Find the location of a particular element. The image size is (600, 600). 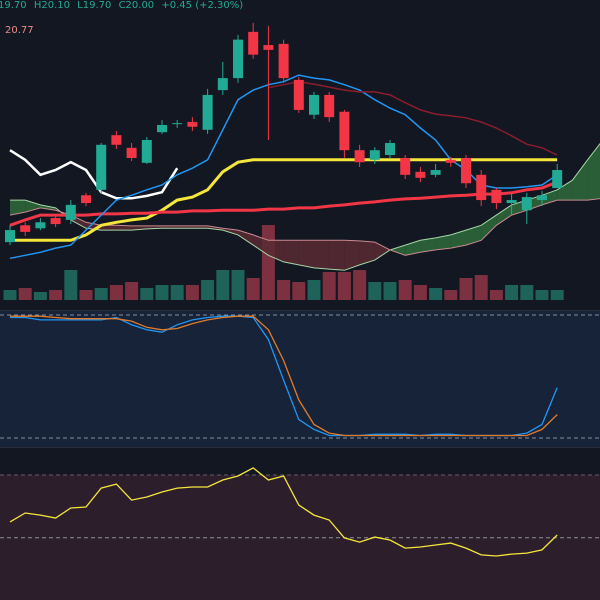

change-label: +0.45 (+2.30%) is located at coordinates (202, 5).